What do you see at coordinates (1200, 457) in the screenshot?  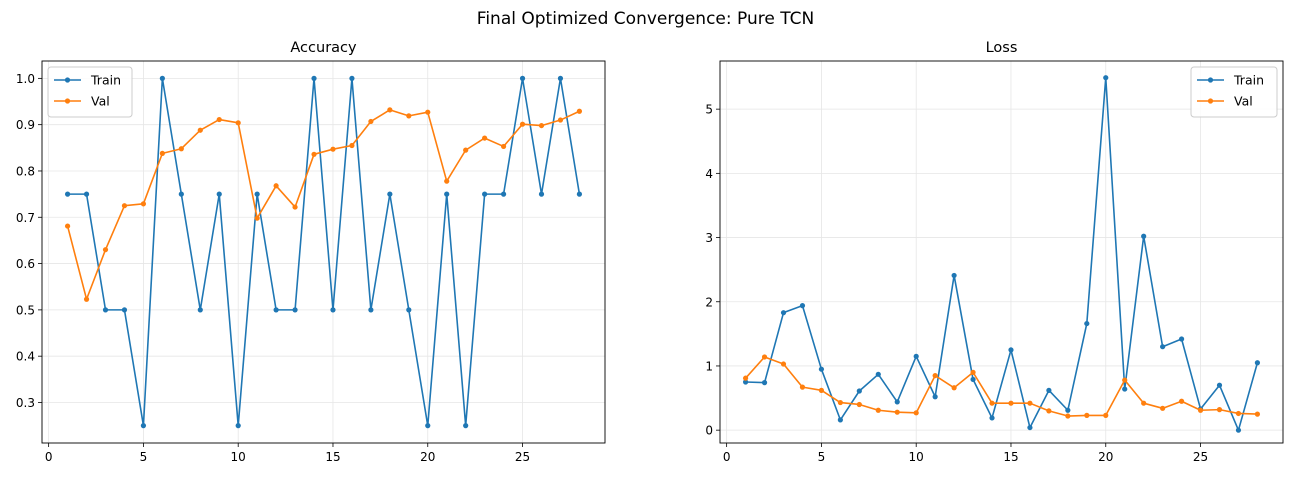 I see `x-tick-label: 25` at bounding box center [1200, 457].